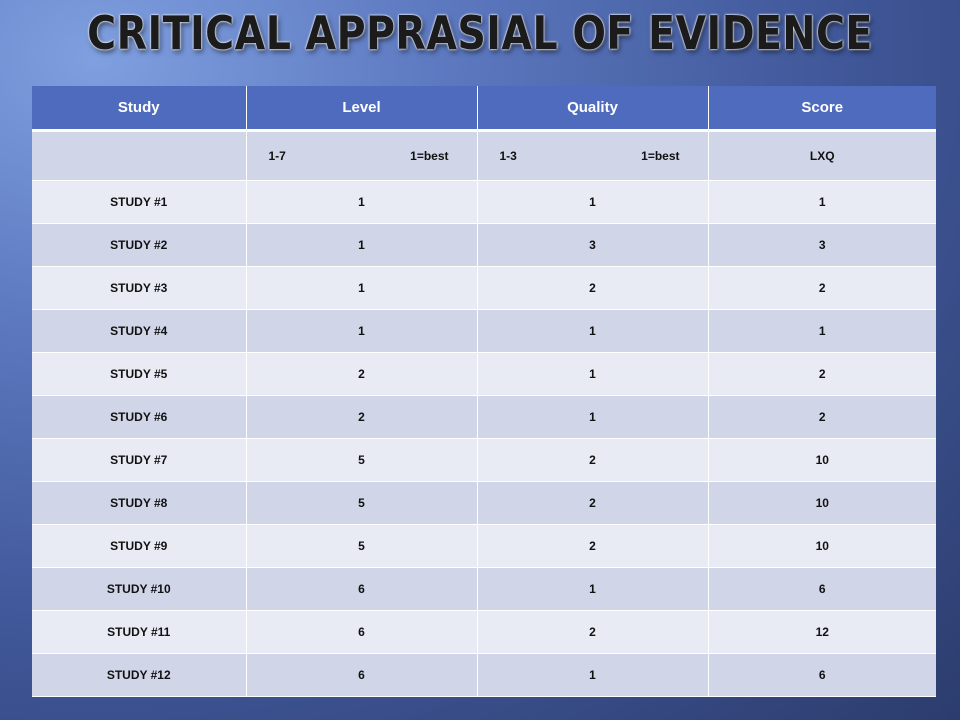 The width and height of the screenshot is (960, 720). What do you see at coordinates (139, 202) in the screenshot?
I see `study-cell: STUDY #1` at bounding box center [139, 202].